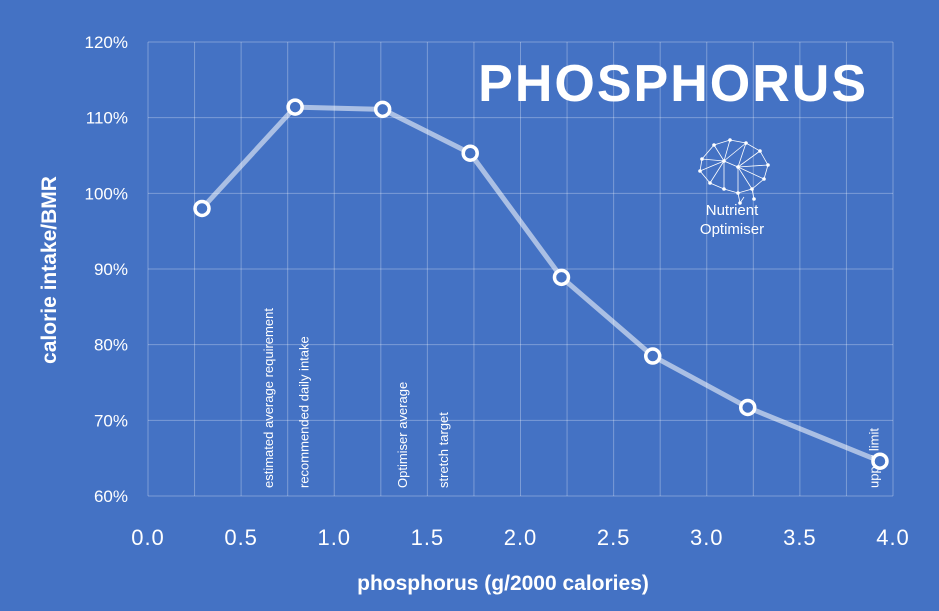  Describe the element at coordinates (268, 398) in the screenshot. I see `annotation-label: estimated average requirement` at that location.